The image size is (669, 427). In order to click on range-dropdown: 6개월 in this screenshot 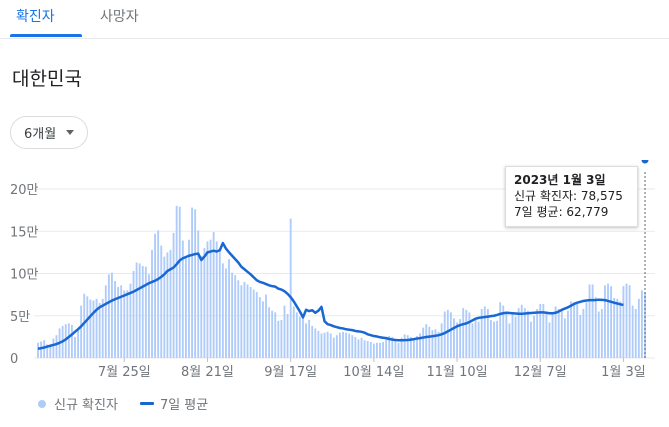, I will do `click(49, 132)`.